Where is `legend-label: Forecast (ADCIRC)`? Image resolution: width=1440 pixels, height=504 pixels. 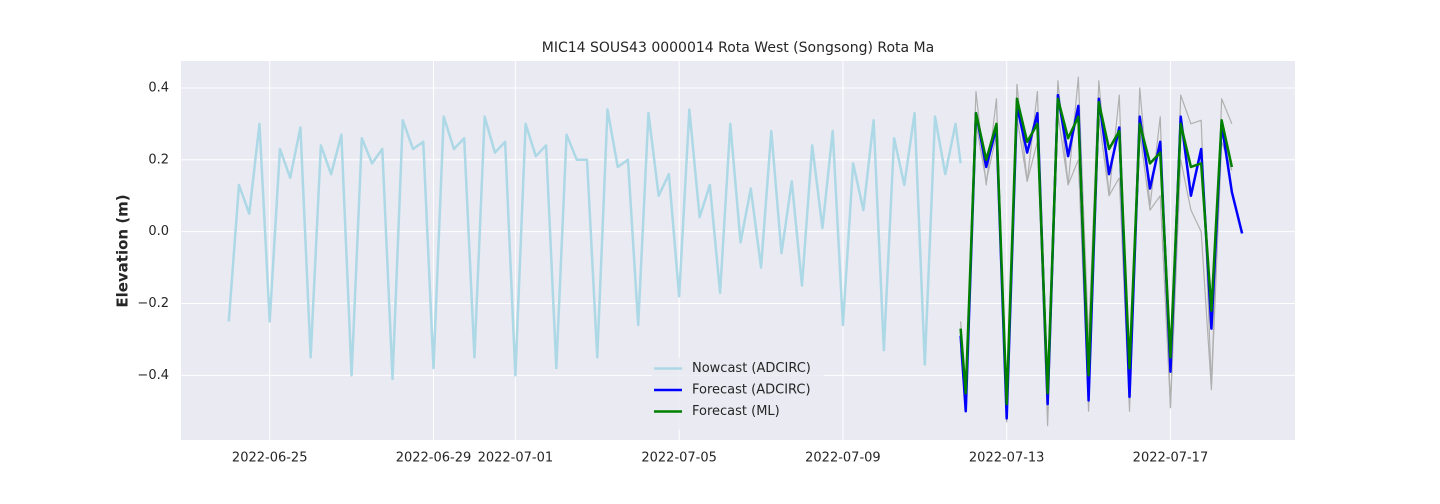
legend-label: Forecast (ADCIRC) is located at coordinates (751, 390).